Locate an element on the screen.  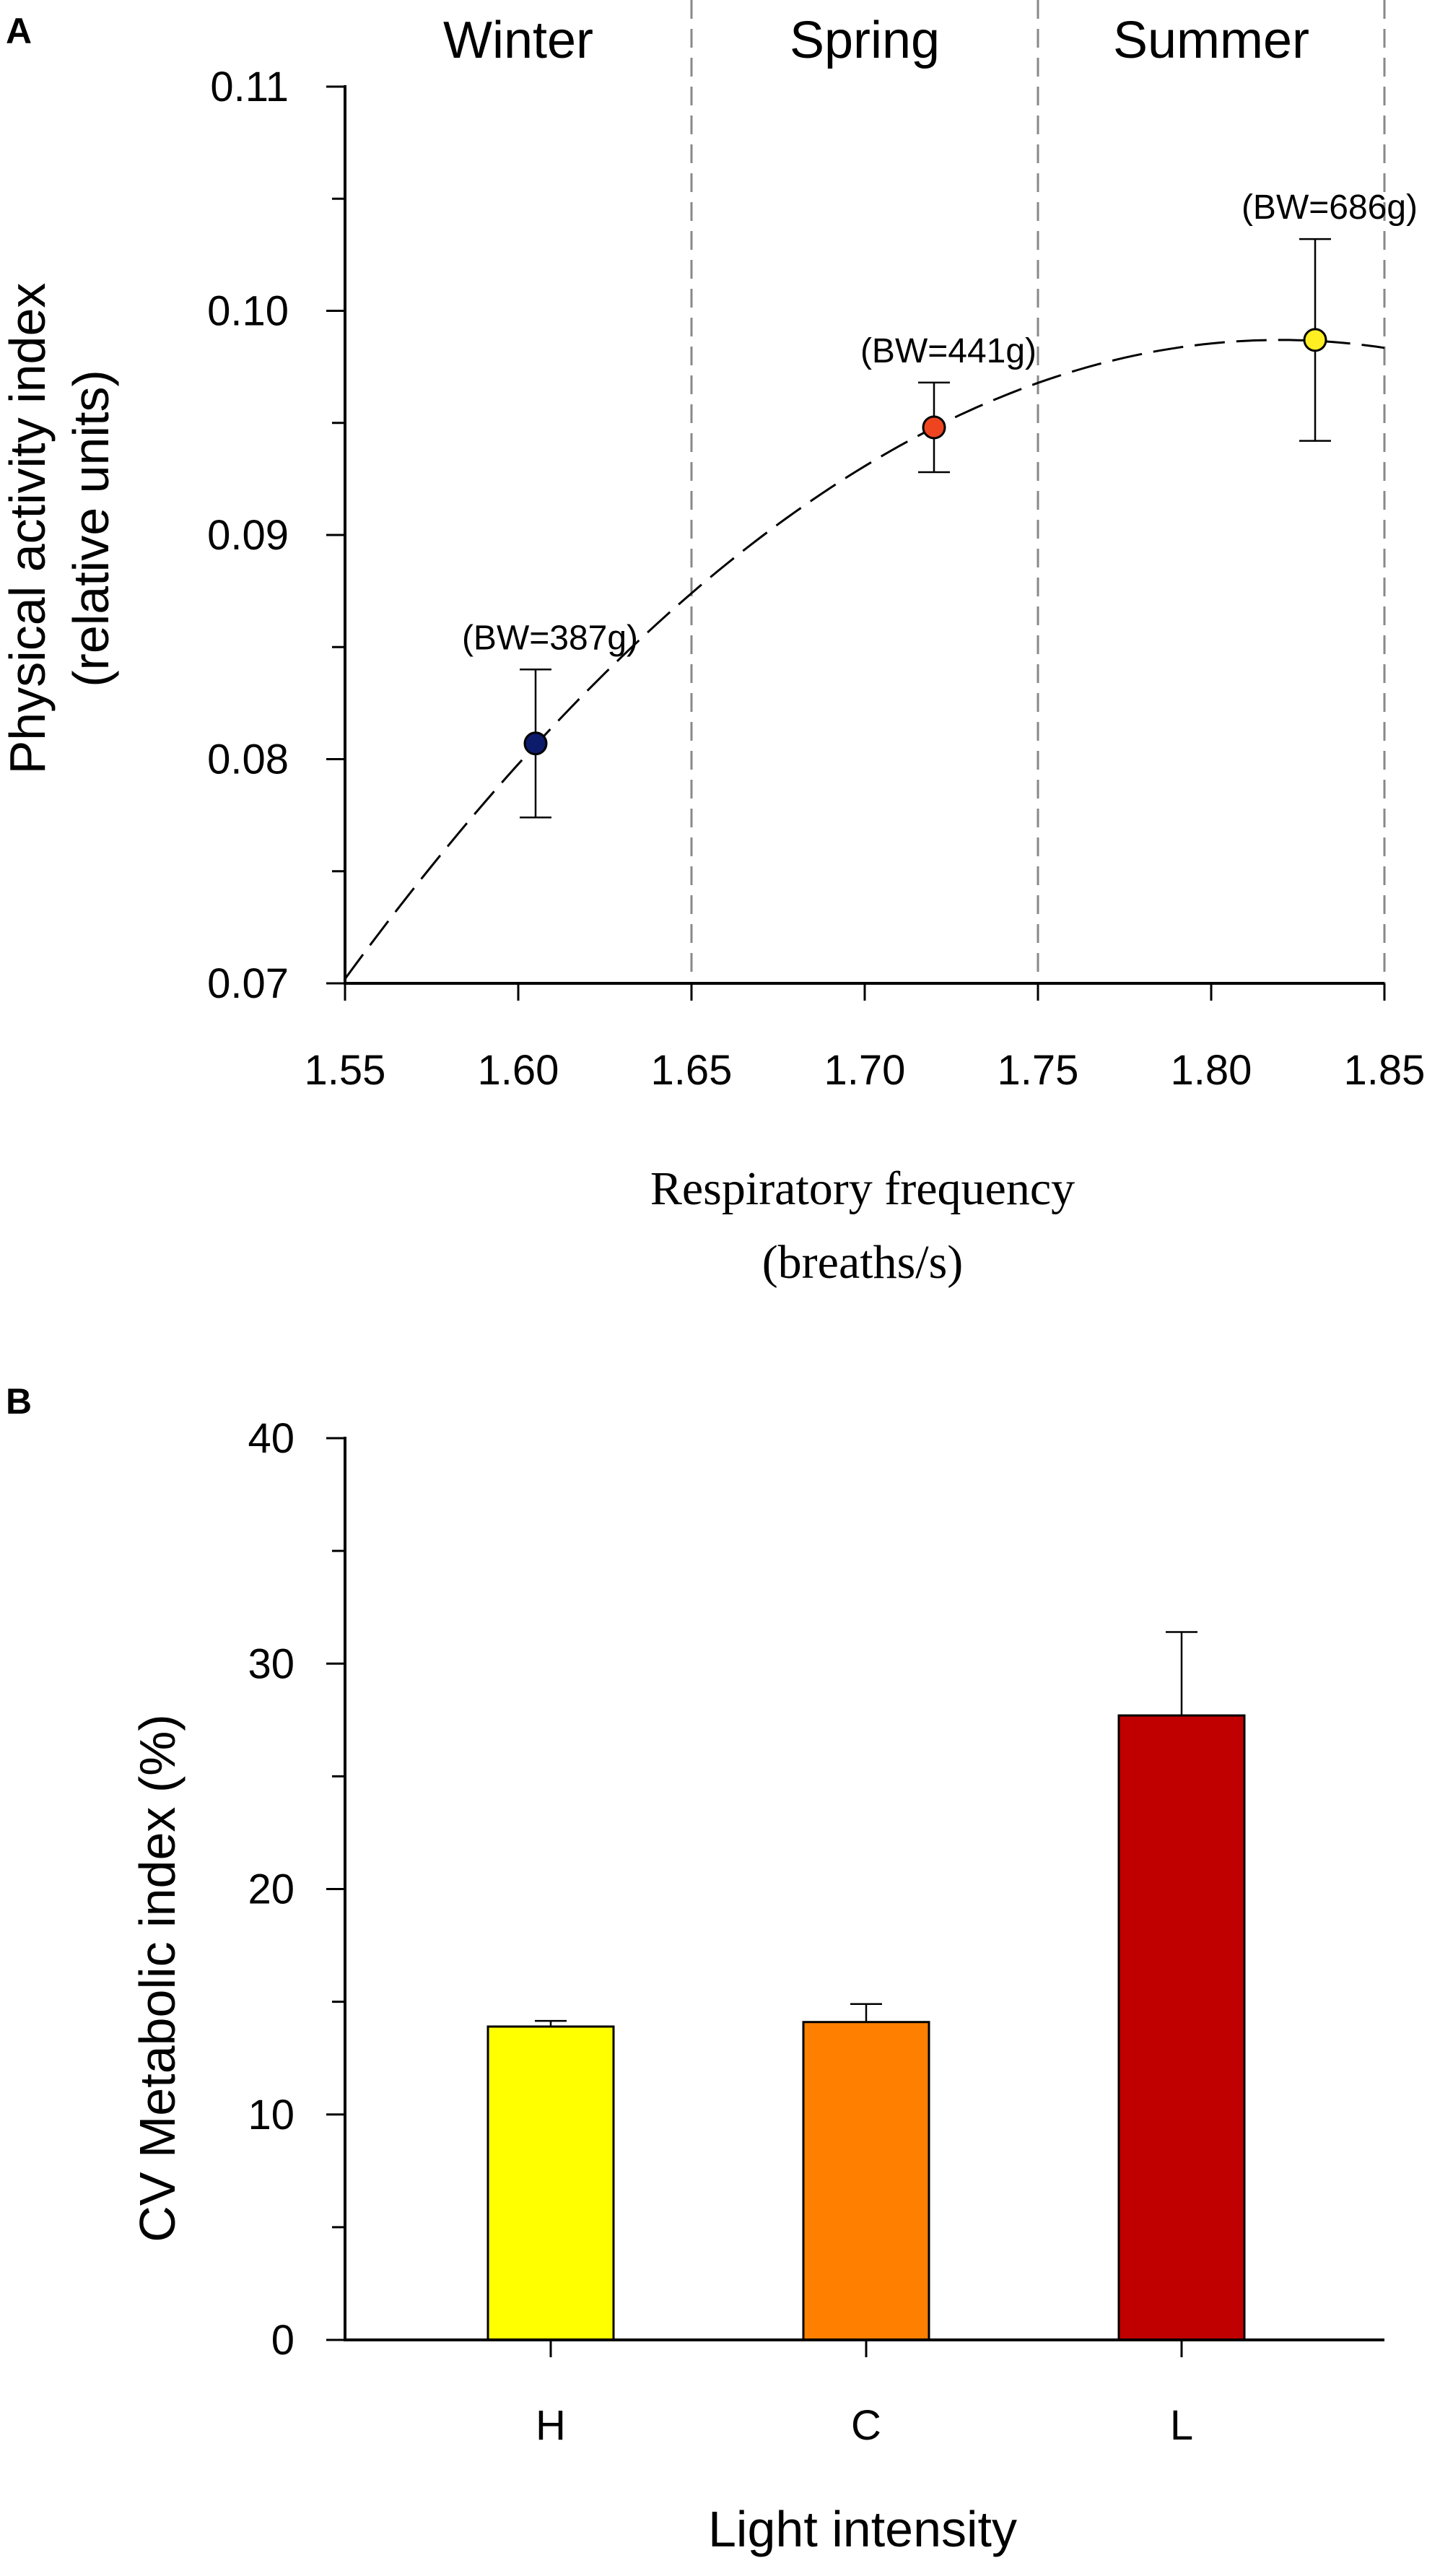
bar-group-l is located at coordinates (1181, 1986).